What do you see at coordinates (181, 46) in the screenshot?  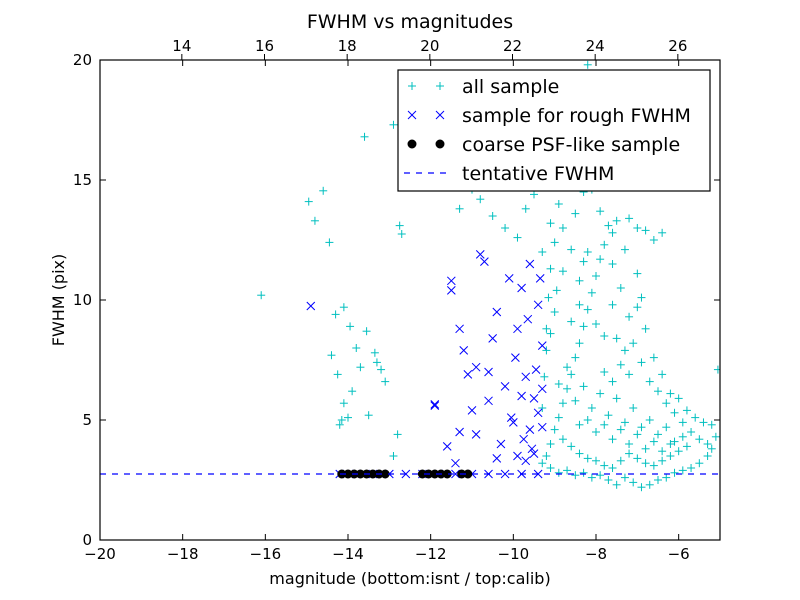 I see `top-tick-label-0: 14` at bounding box center [181, 46].